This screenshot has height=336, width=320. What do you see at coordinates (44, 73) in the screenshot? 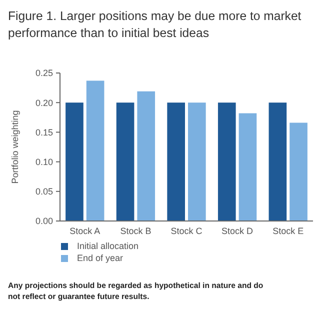
I see `y-tick-label: 0.25` at bounding box center [44, 73].